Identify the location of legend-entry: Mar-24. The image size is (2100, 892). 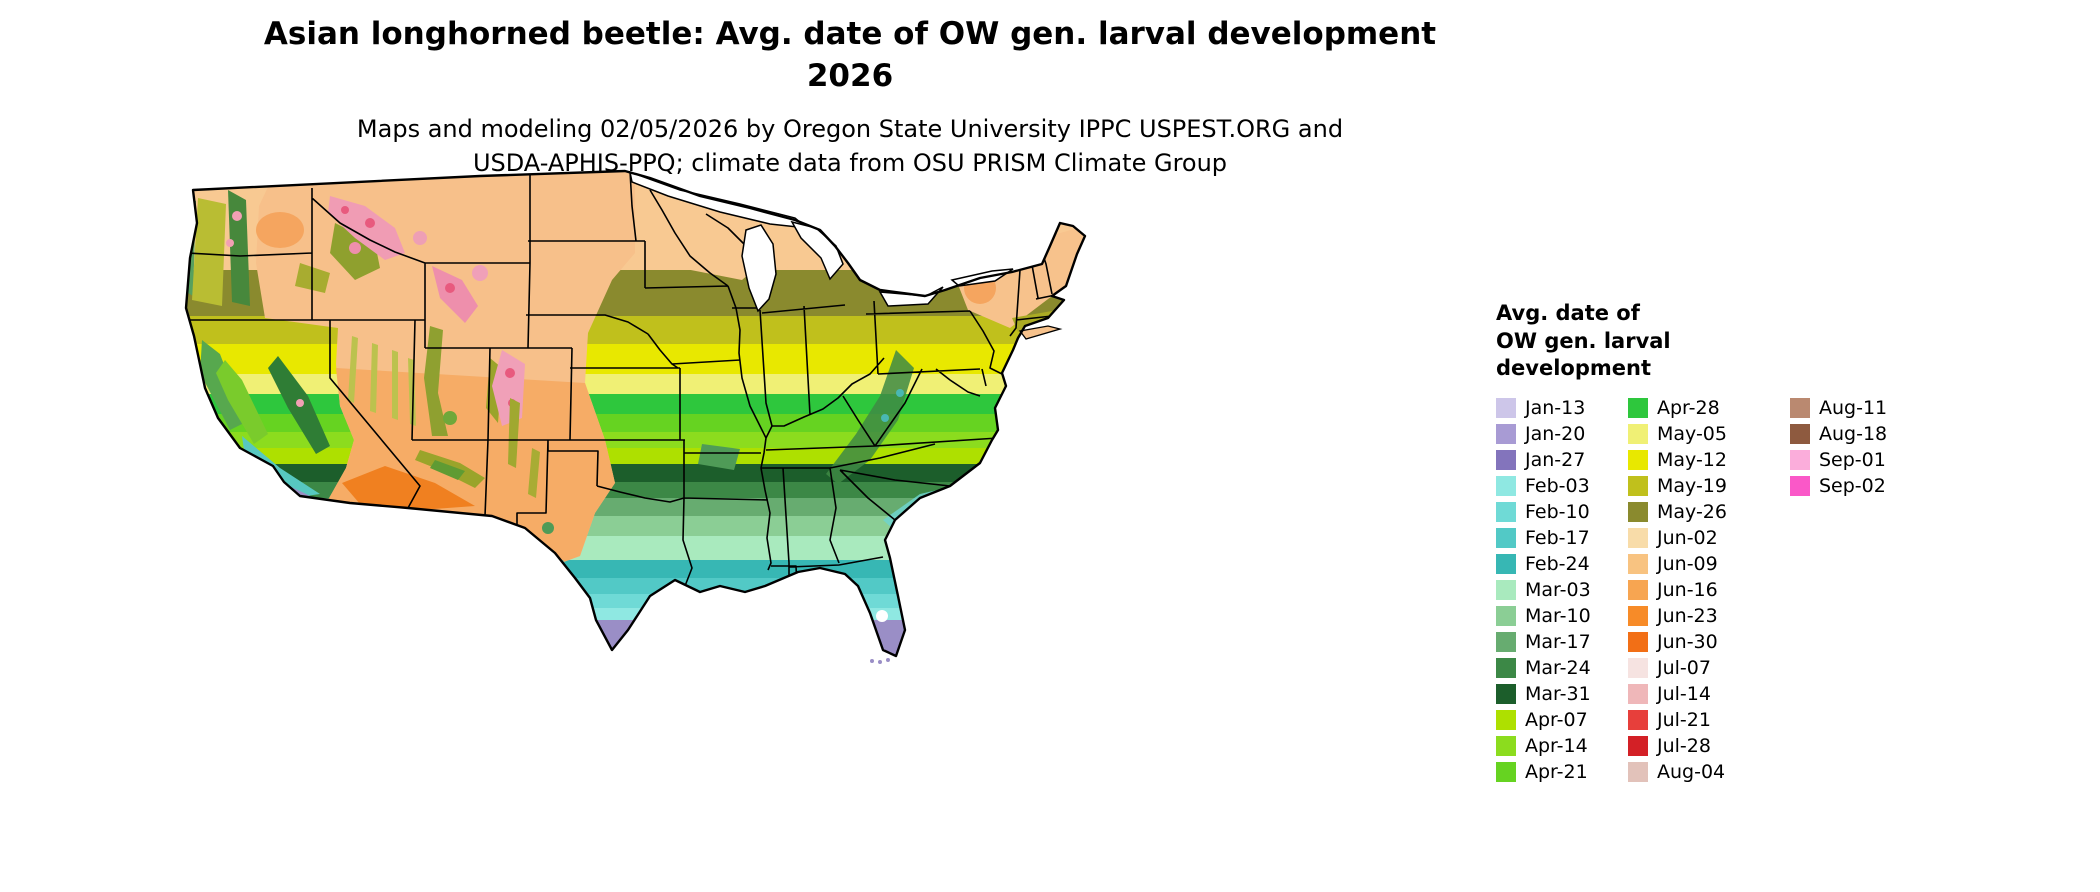
(1562, 668).